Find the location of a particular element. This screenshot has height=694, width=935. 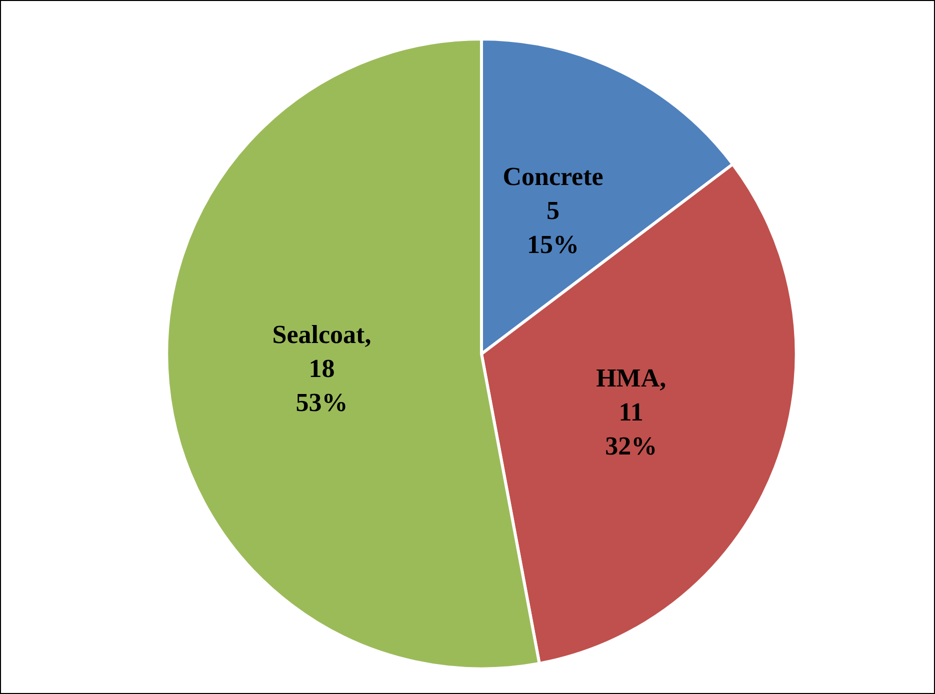

slice-label: Sealcoat, 18 53% is located at coordinates (322, 369).